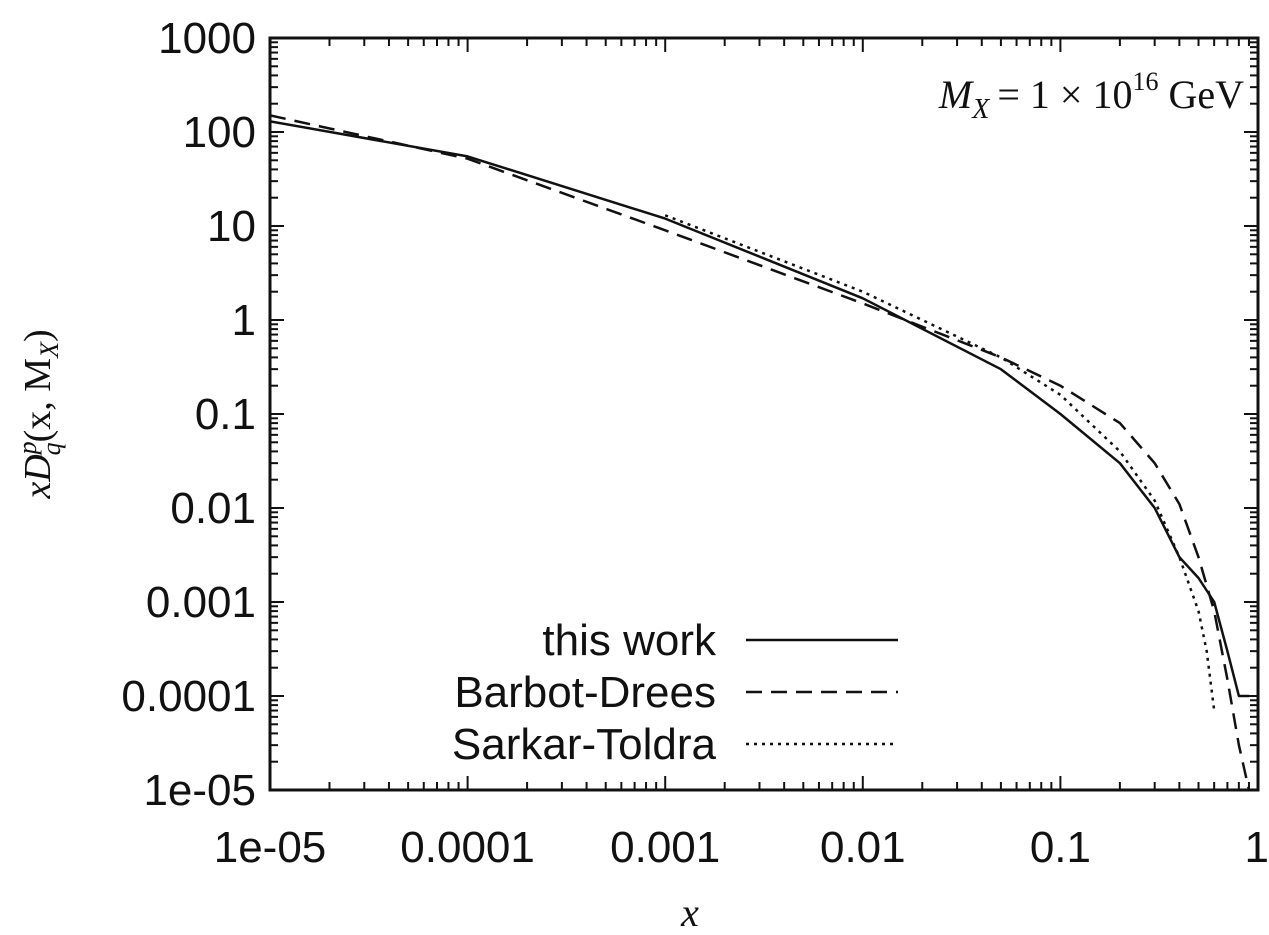  Describe the element at coordinates (585, 692) in the screenshot. I see `legend-label: Barbot-Drees` at that location.